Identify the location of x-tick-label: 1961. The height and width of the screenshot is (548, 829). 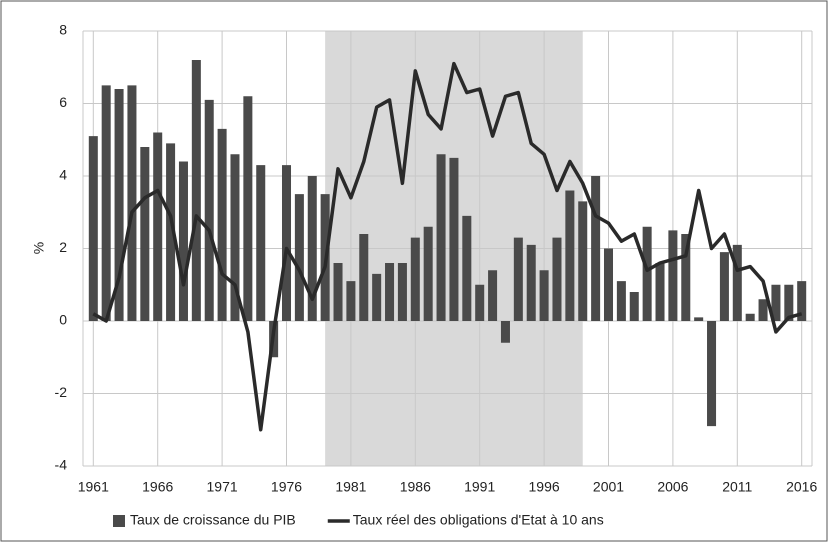
(93, 487).